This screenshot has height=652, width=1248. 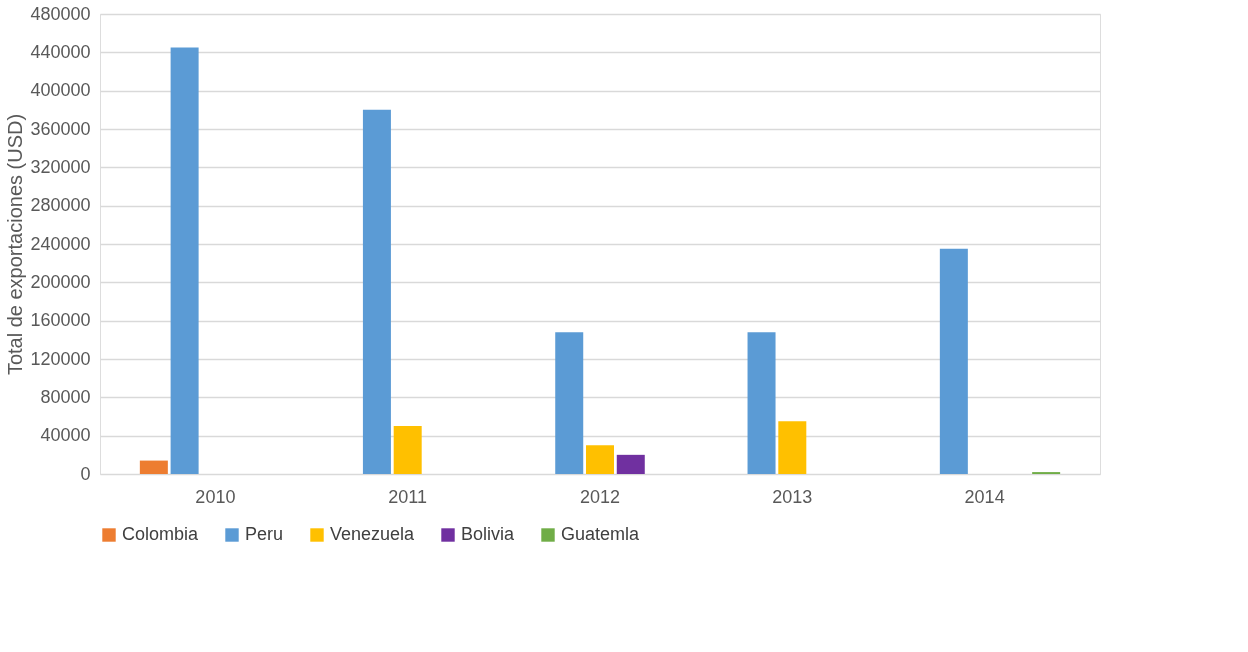 What do you see at coordinates (60, 281) in the screenshot?
I see `y-tick-label: 200000` at bounding box center [60, 281].